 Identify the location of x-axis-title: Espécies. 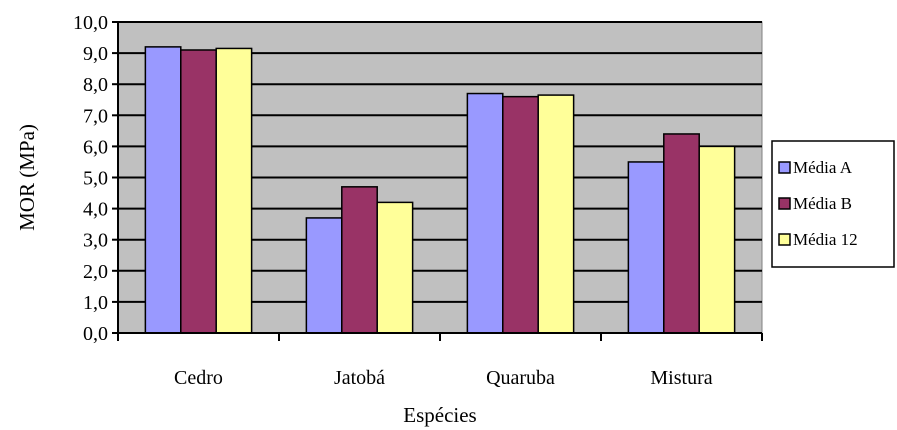
(439, 415).